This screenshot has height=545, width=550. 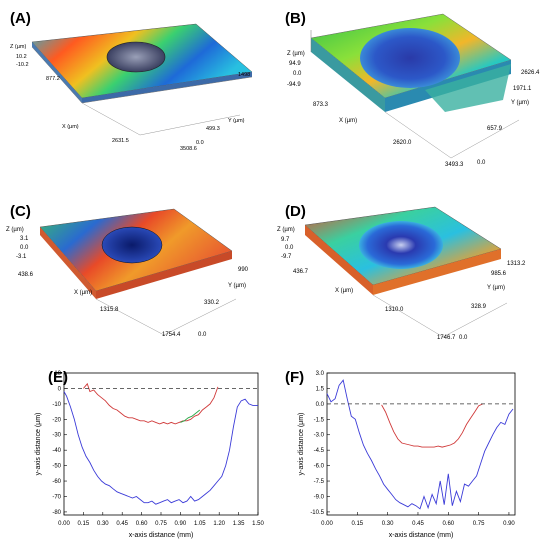 What do you see at coordinates (244, 75) in the screenshot?
I see `y-tick: 1498` at bounding box center [244, 75].